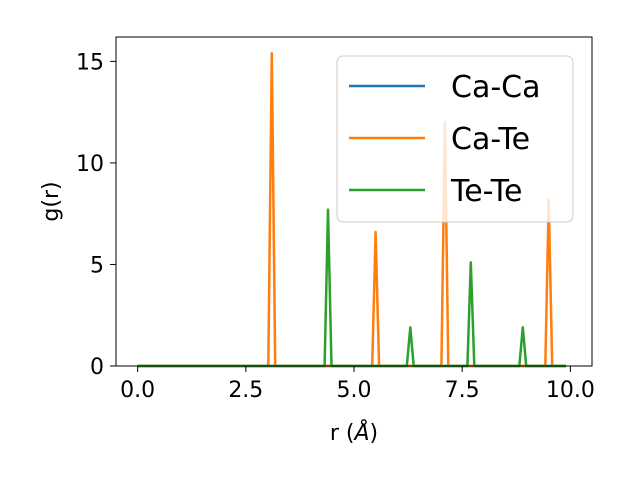 This screenshot has width=640, height=480. I want to click on legend-label: Te-Te, so click(486, 191).